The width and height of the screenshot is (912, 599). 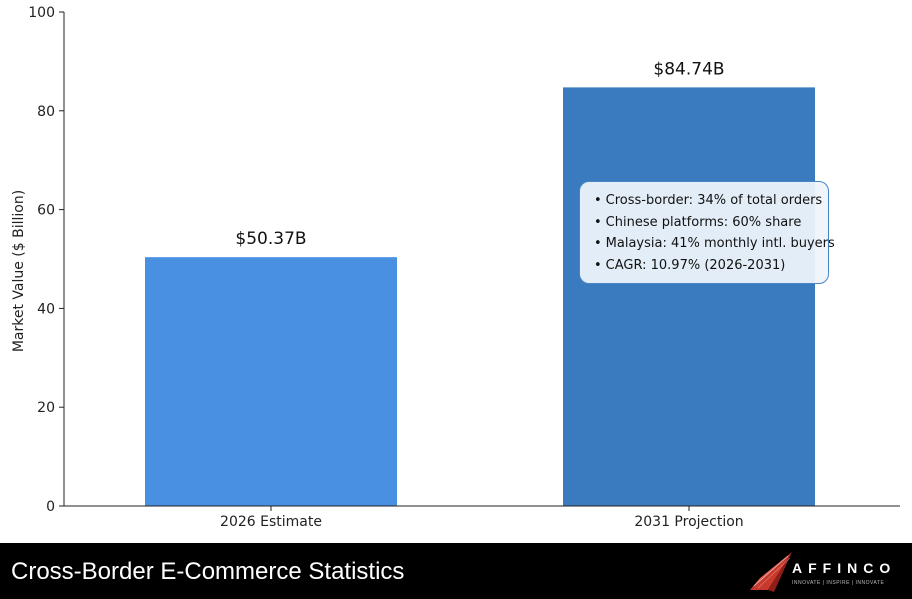 What do you see at coordinates (688, 69) in the screenshot?
I see `bar-value-label: $84.74B` at bounding box center [688, 69].